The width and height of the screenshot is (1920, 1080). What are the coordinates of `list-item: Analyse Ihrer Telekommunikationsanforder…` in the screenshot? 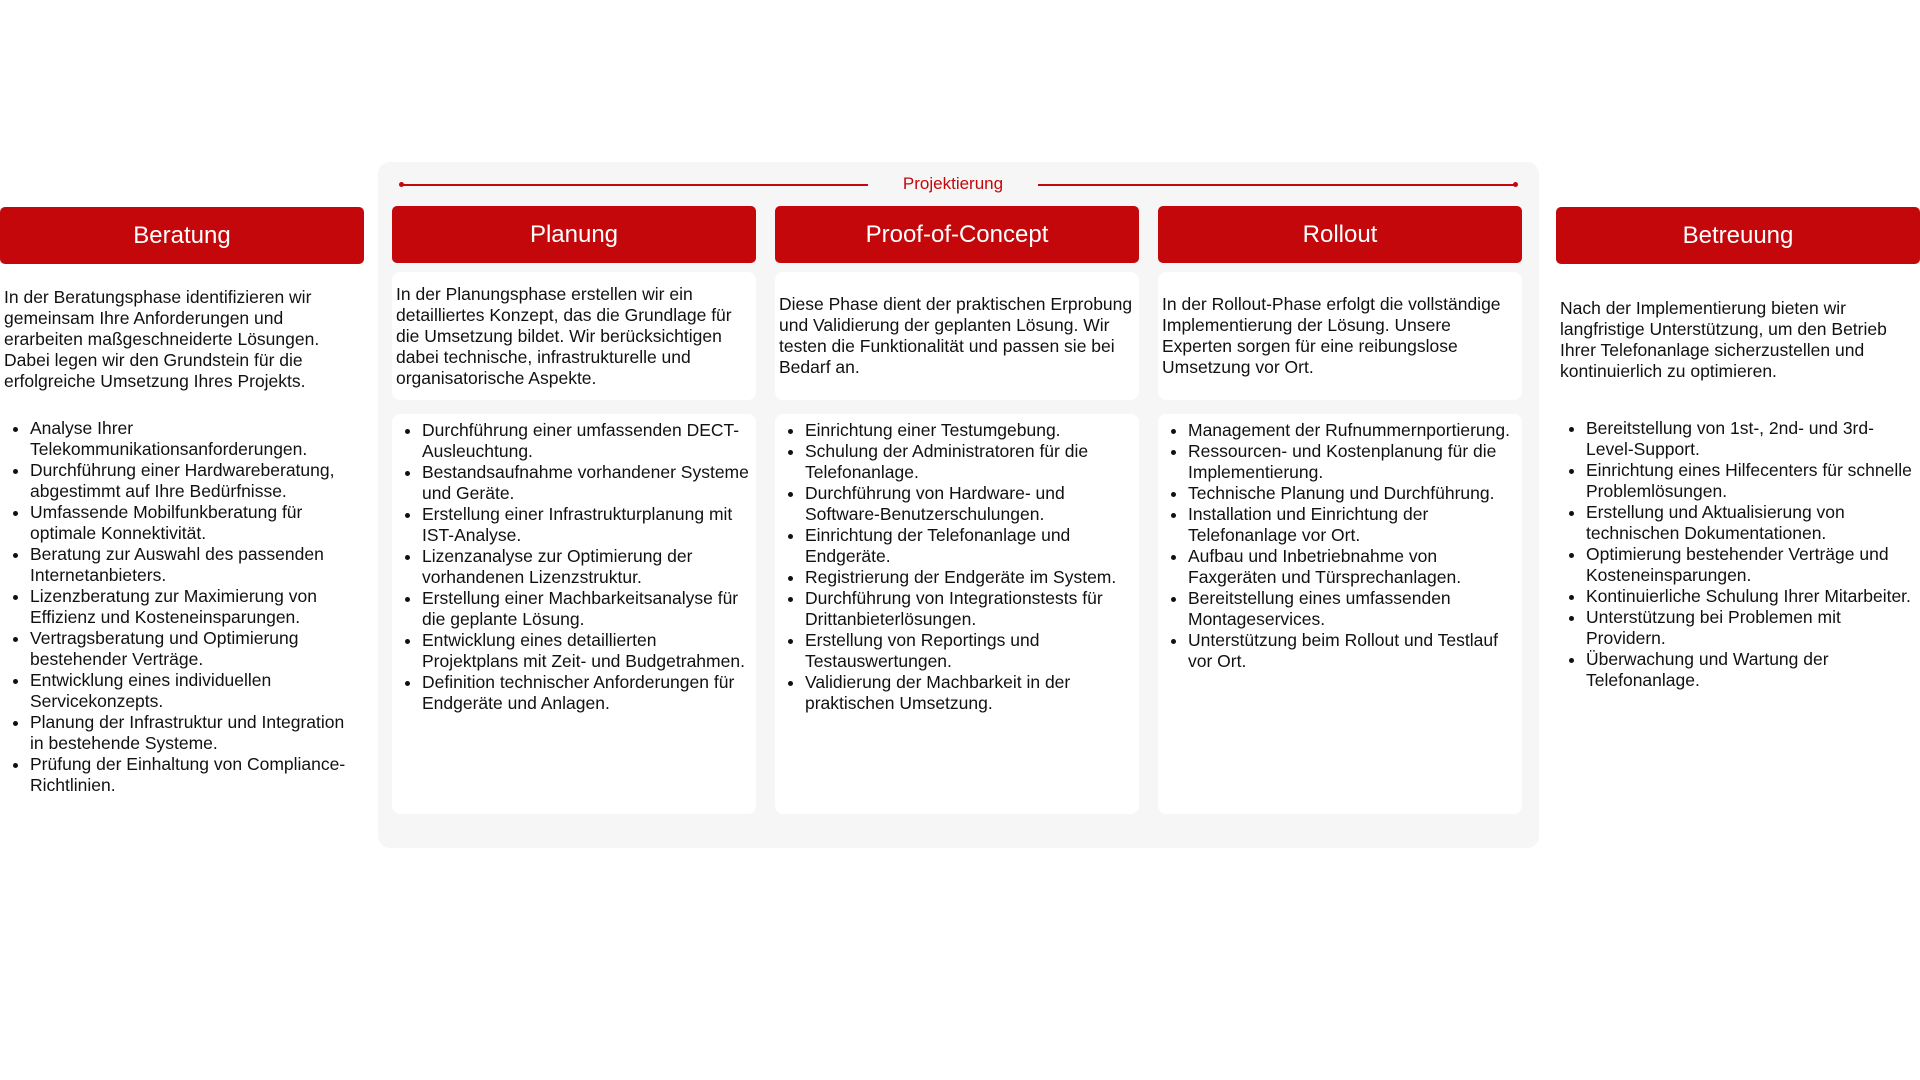 It's located at (194, 439).